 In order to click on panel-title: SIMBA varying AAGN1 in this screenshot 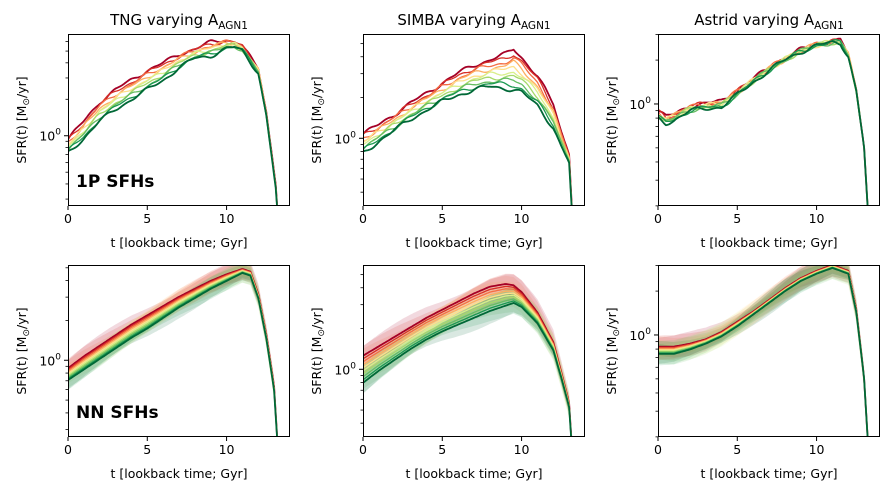, I will do `click(473, 21)`.